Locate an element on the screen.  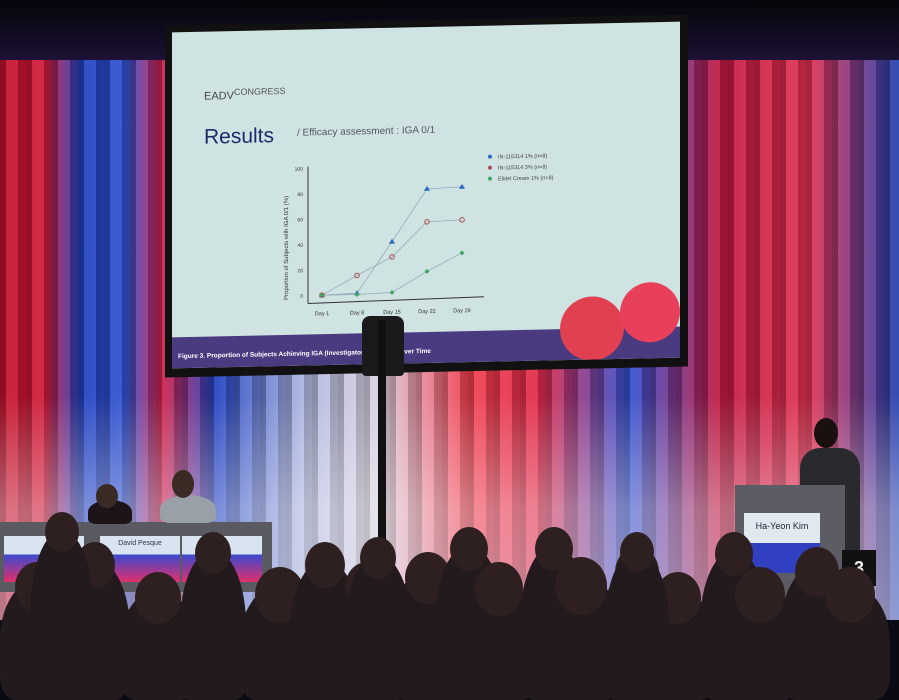
legend-label: IN-115314 3% (n=8) is located at coordinates (522, 167).